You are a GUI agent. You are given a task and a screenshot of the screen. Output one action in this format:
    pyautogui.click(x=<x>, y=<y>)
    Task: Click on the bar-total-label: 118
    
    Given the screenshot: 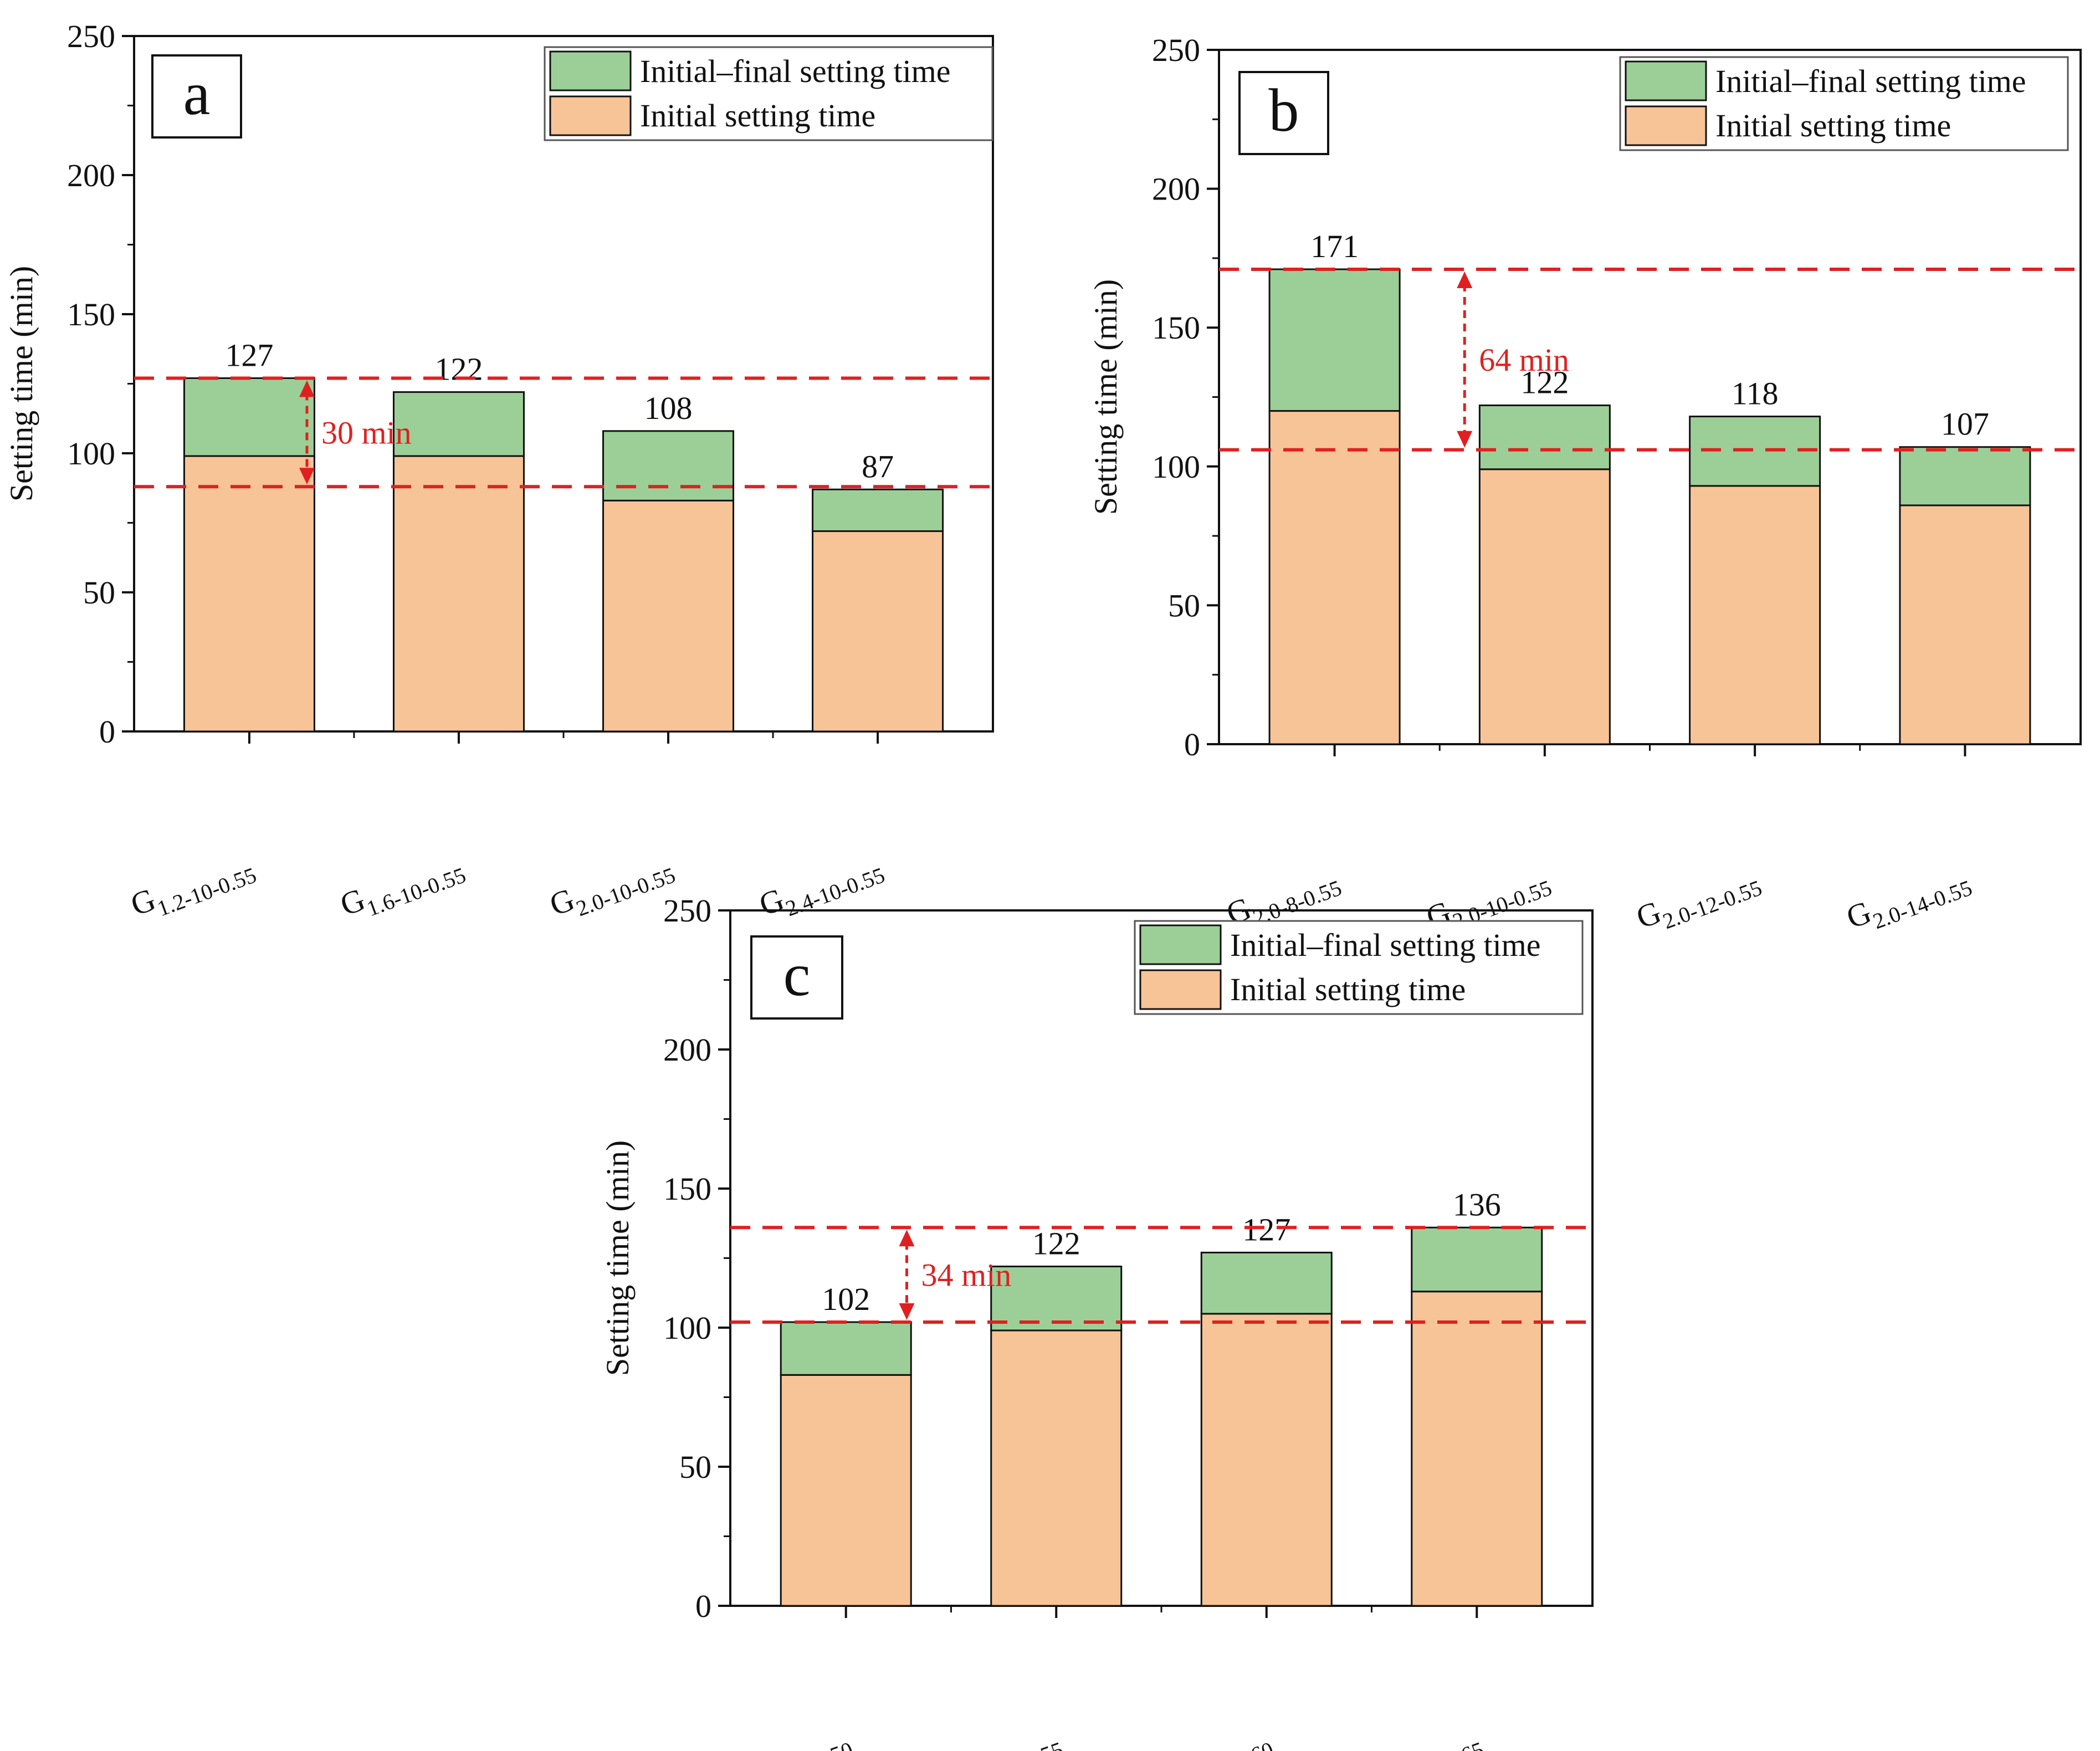 What is the action you would take?
    pyautogui.click(x=1755, y=394)
    